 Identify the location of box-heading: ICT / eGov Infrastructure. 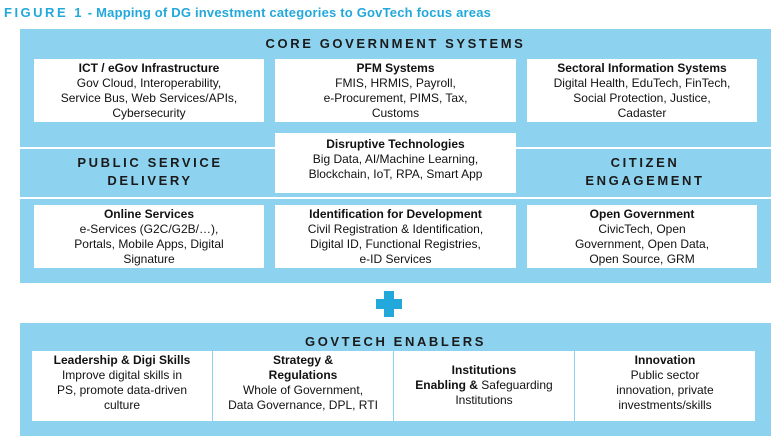
(149, 68).